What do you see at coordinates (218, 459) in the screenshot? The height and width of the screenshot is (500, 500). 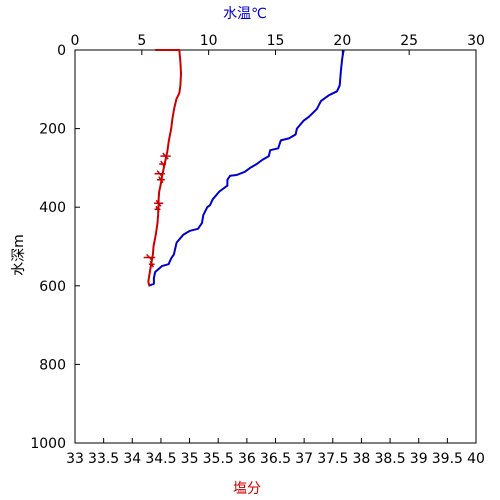 I see `bottom-tick-label: 35.5` at bounding box center [218, 459].